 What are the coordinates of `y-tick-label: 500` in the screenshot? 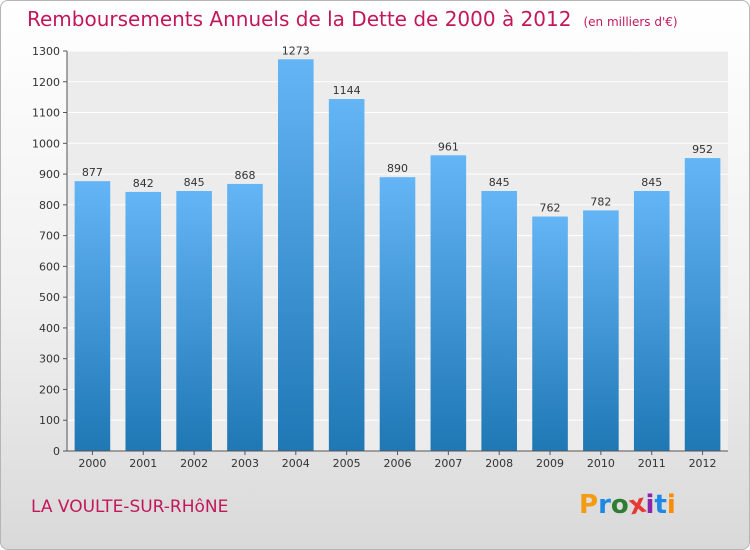 It's located at (49, 297).